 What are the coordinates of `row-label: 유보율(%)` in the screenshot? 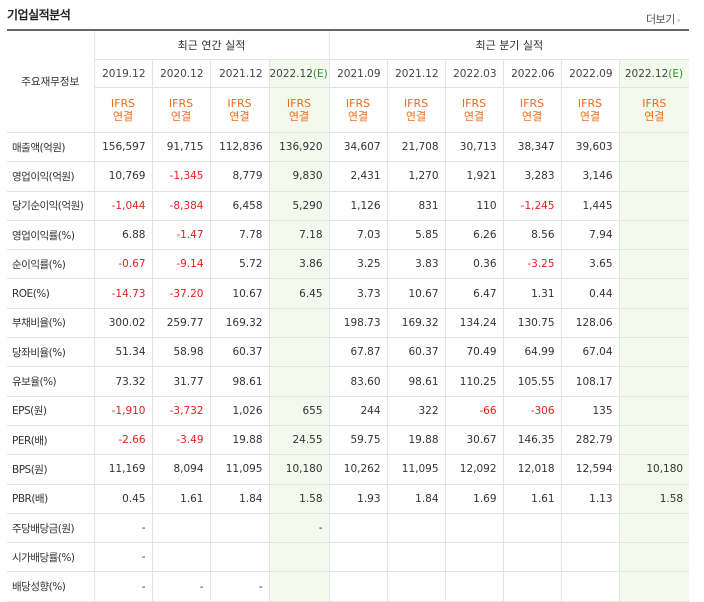 It's located at (51, 381).